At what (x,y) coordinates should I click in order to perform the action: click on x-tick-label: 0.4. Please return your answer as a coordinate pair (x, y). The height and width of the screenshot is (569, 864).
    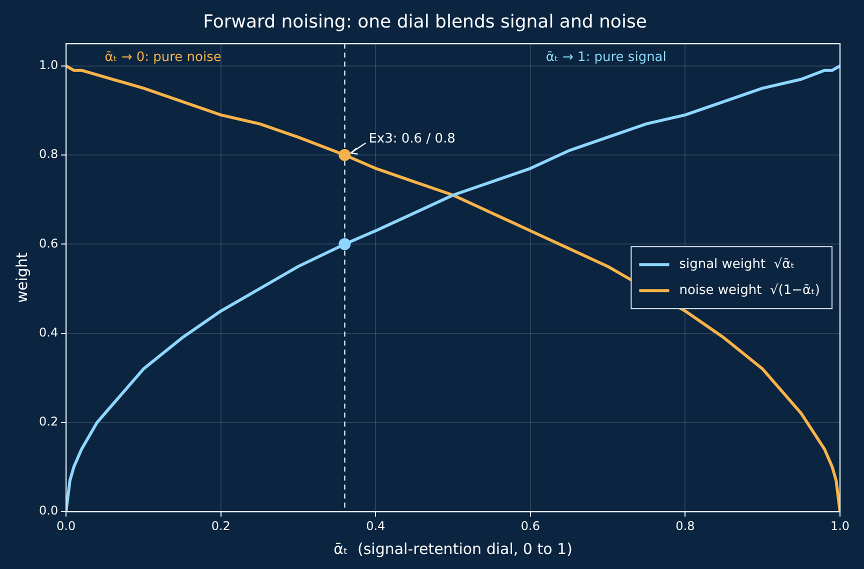
    Looking at the image, I should click on (376, 525).